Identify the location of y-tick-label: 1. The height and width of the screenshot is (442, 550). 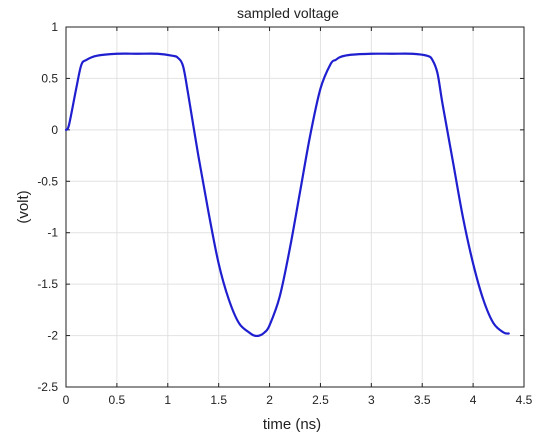
(54, 27).